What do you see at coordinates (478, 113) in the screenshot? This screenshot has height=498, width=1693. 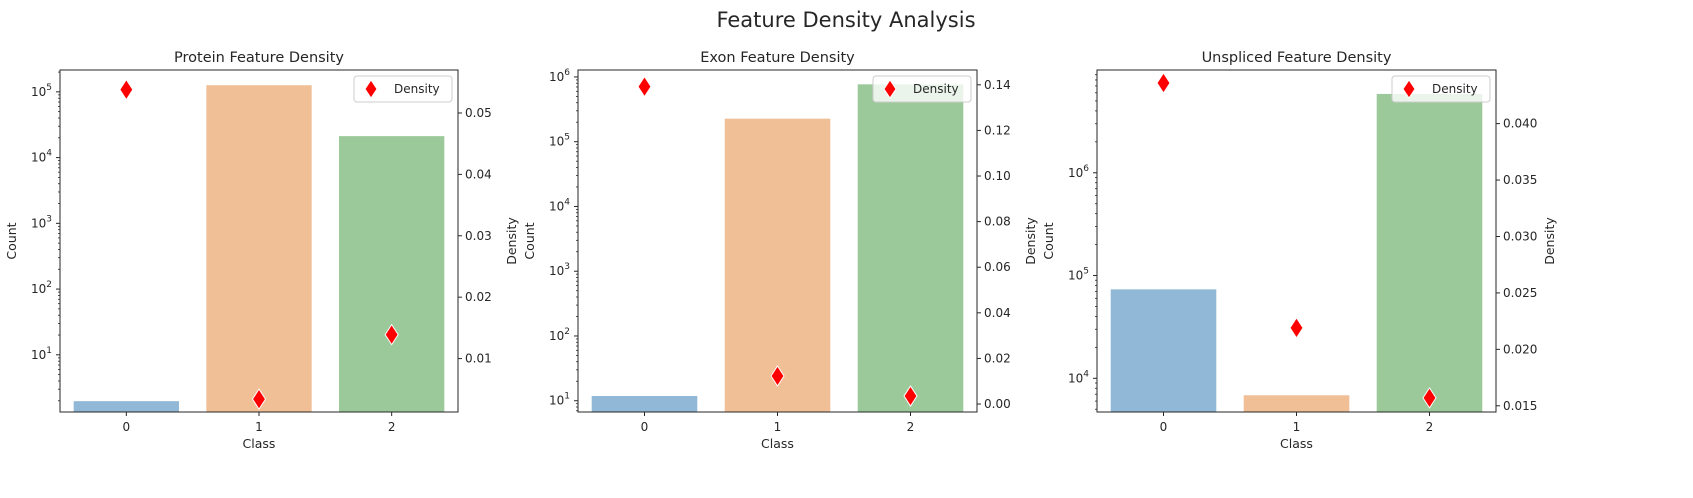 I see `y2-tick-label: 0.05` at bounding box center [478, 113].